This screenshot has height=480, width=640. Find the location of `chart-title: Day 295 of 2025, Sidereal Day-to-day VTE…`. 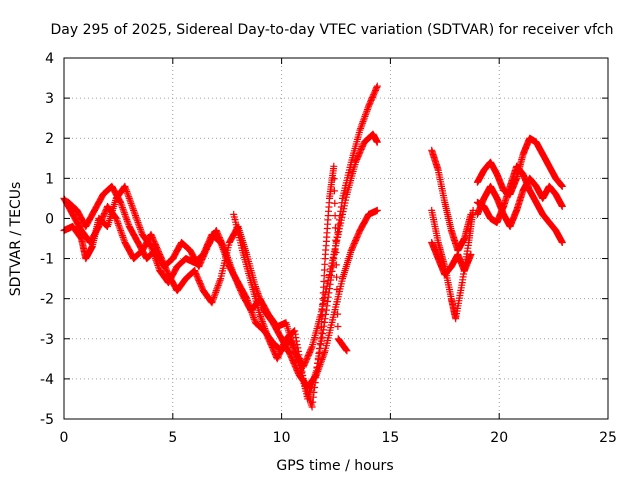

chart-title: Day 295 of 2025, Sidereal Day-to-day VTE… is located at coordinates (331, 30).